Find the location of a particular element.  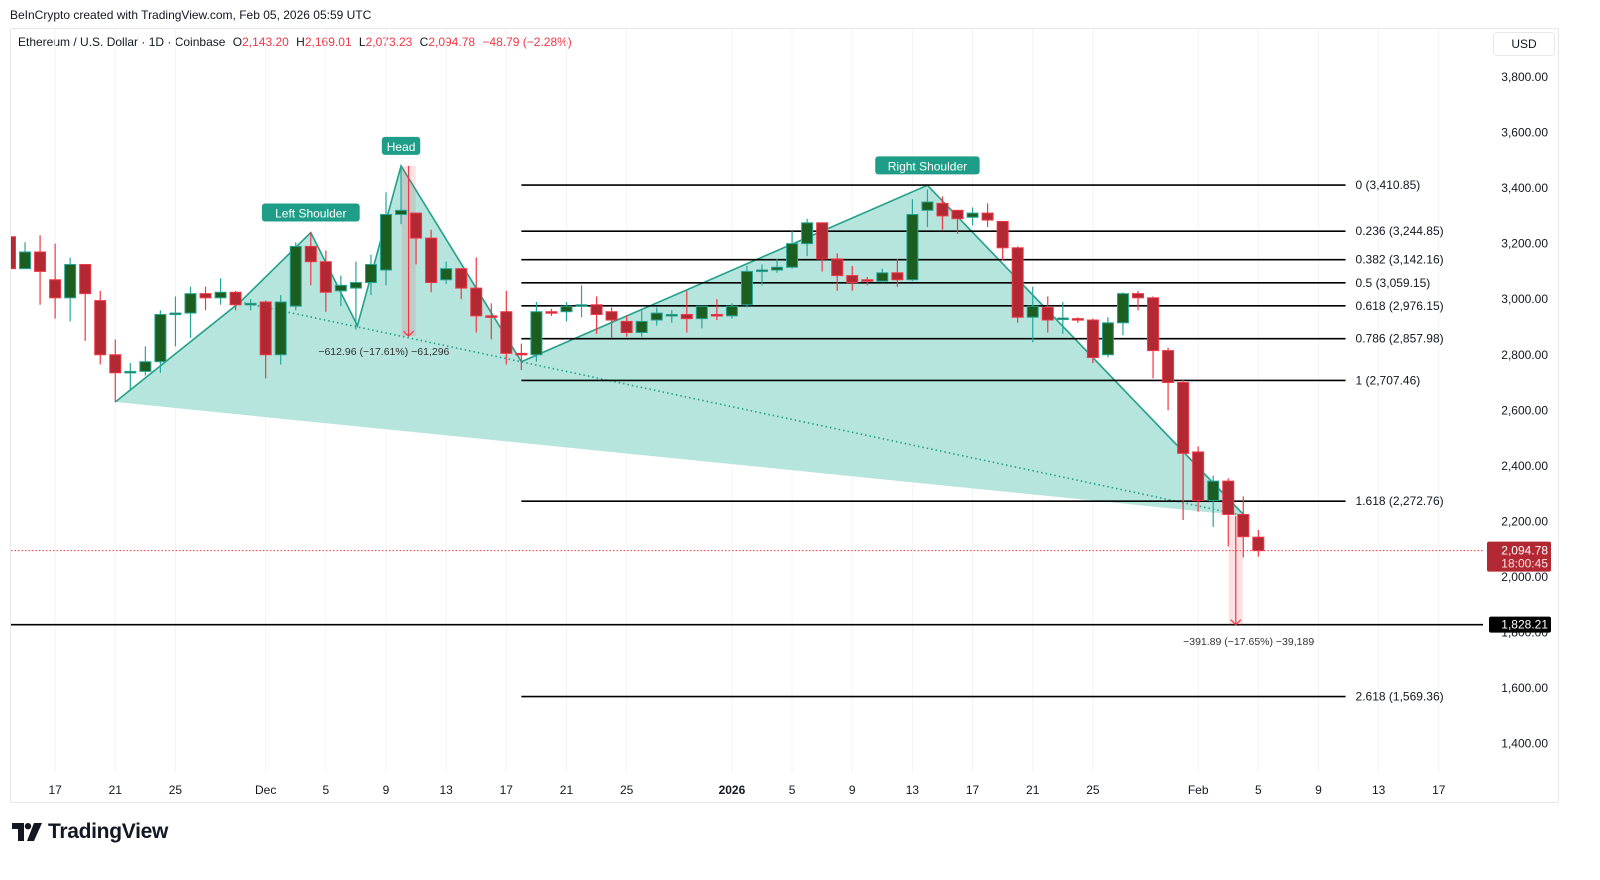

measure-tool: −391.89 (−17.65%) −39,189 is located at coordinates (1248, 581).